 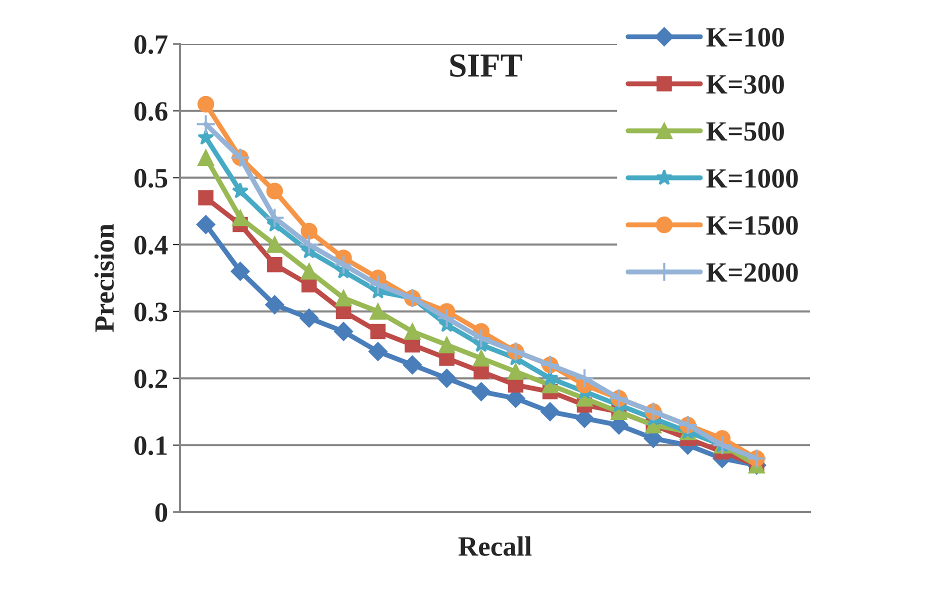 What do you see at coordinates (151, 312) in the screenshot?
I see `y-tick-label: 0.3` at bounding box center [151, 312].